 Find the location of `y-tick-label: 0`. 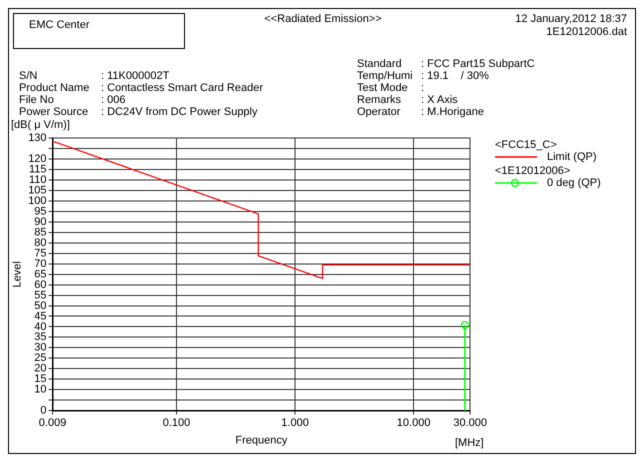

y-tick-label: 0 is located at coordinates (43, 410).